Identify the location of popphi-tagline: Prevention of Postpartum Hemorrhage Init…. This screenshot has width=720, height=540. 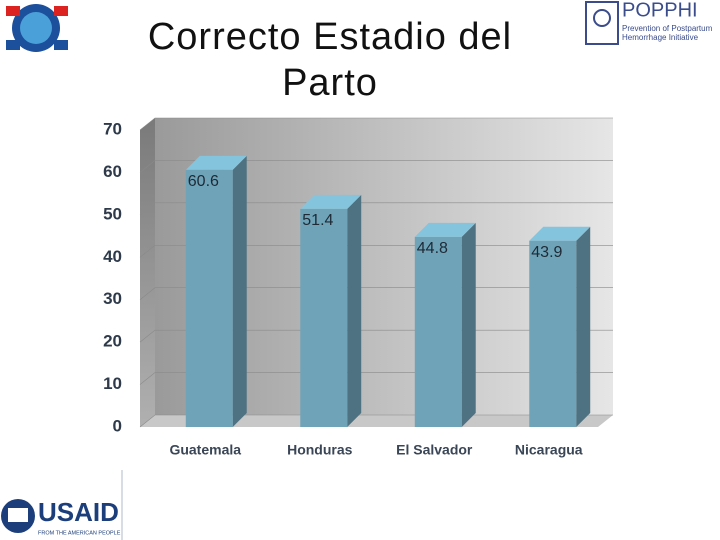
(667, 33).